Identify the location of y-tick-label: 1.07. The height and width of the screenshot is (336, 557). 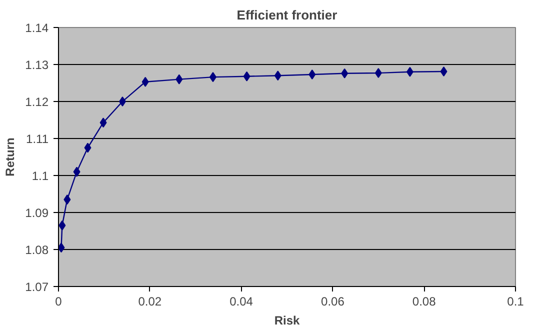
(37, 287).